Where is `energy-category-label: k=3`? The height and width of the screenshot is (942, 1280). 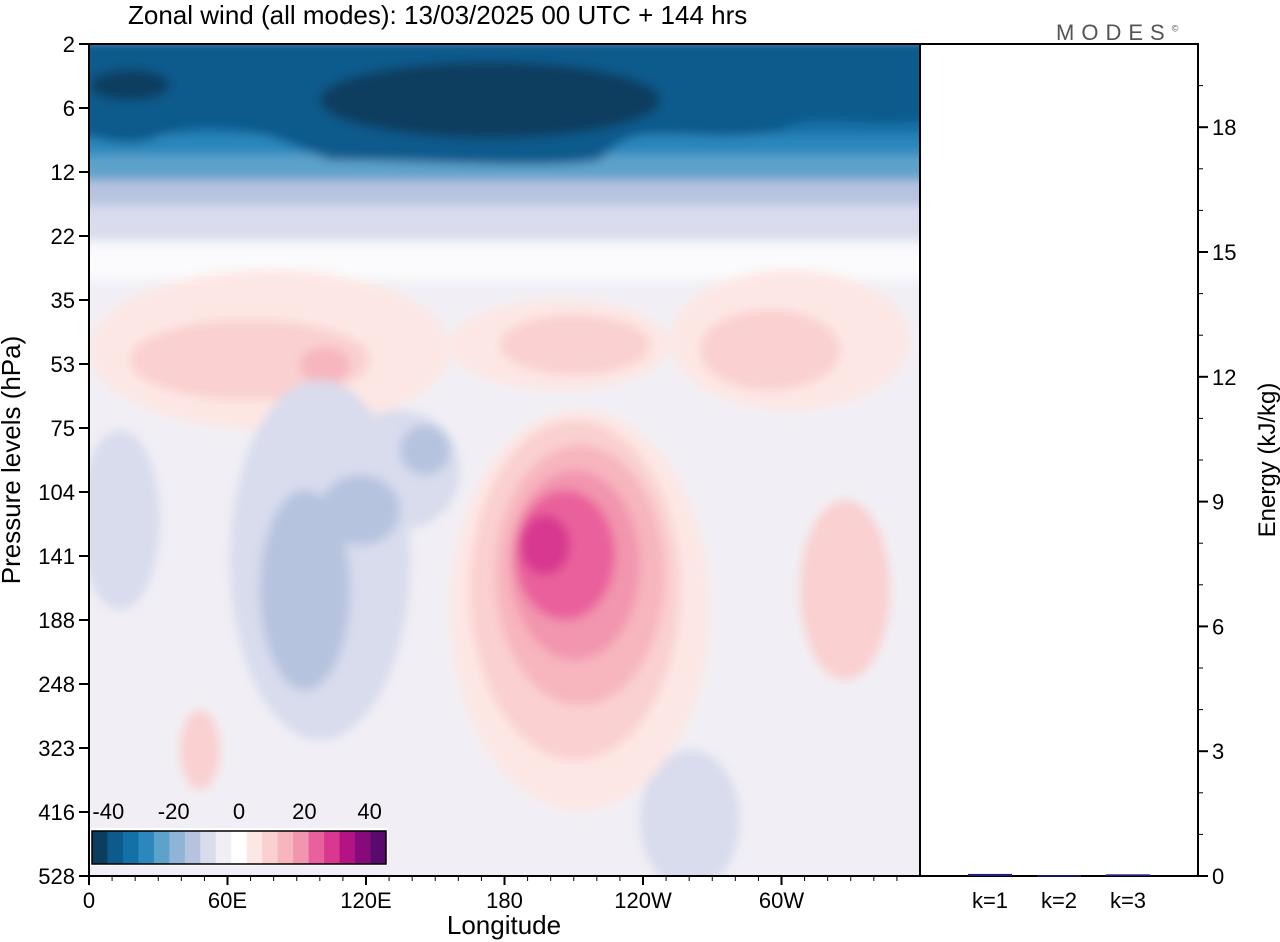 energy-category-label: k=3 is located at coordinates (1128, 900).